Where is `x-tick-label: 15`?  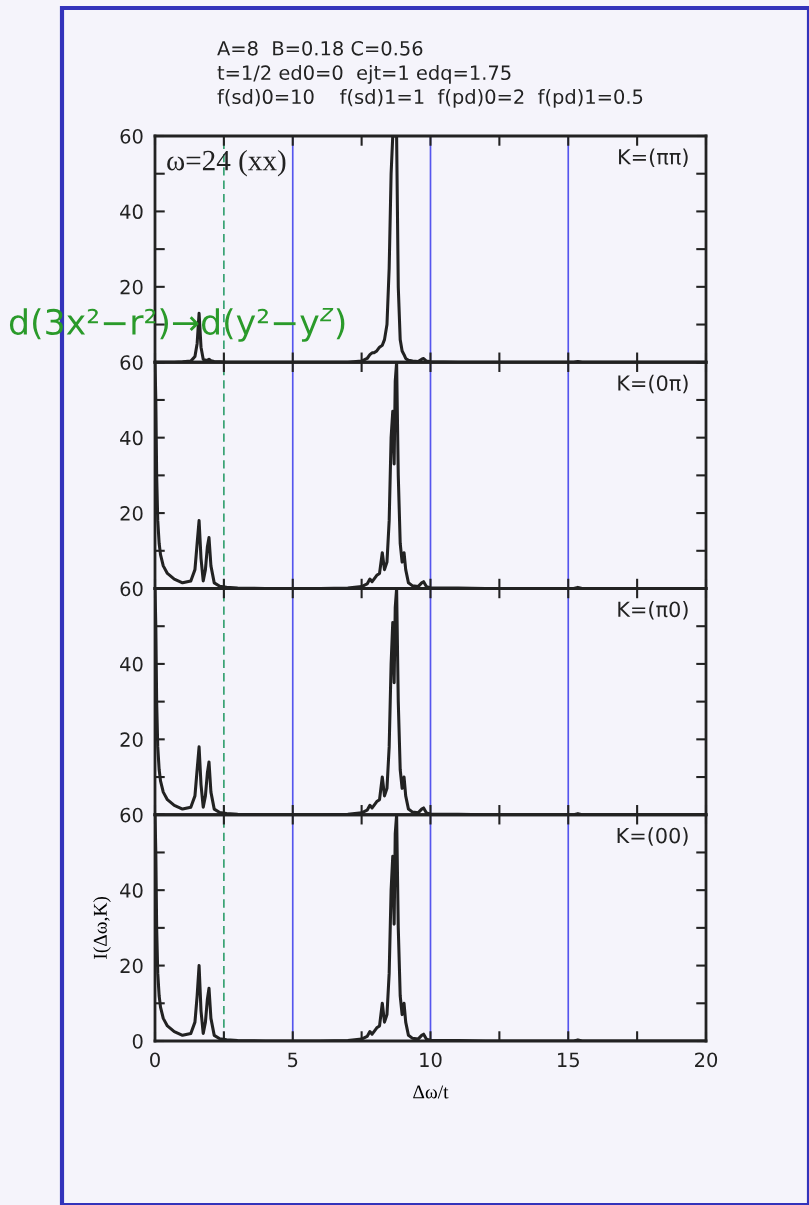 x-tick-label: 15 is located at coordinates (568, 1060).